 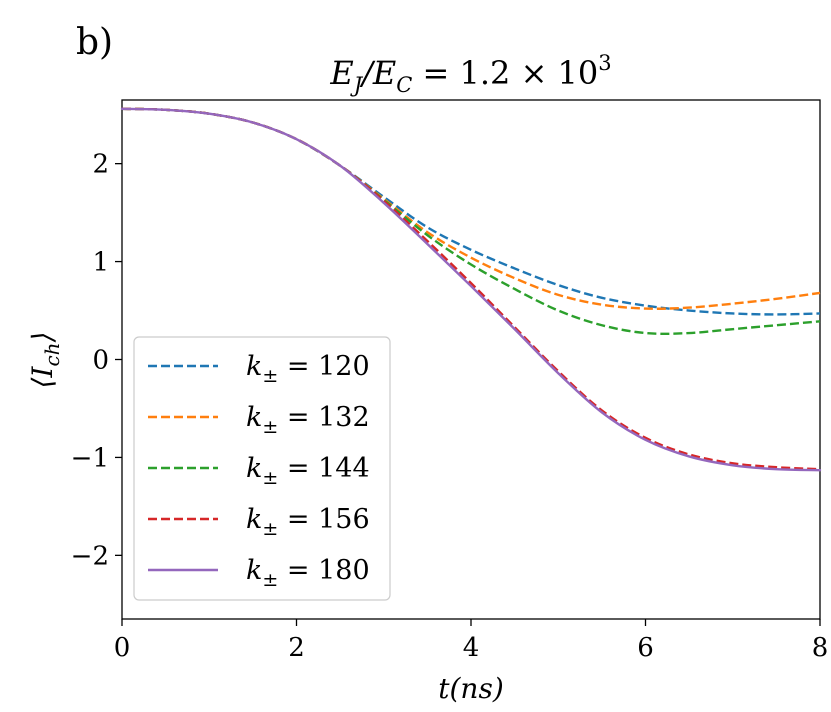 I want to click on x-axis-label: t(ns), so click(x=471, y=688).